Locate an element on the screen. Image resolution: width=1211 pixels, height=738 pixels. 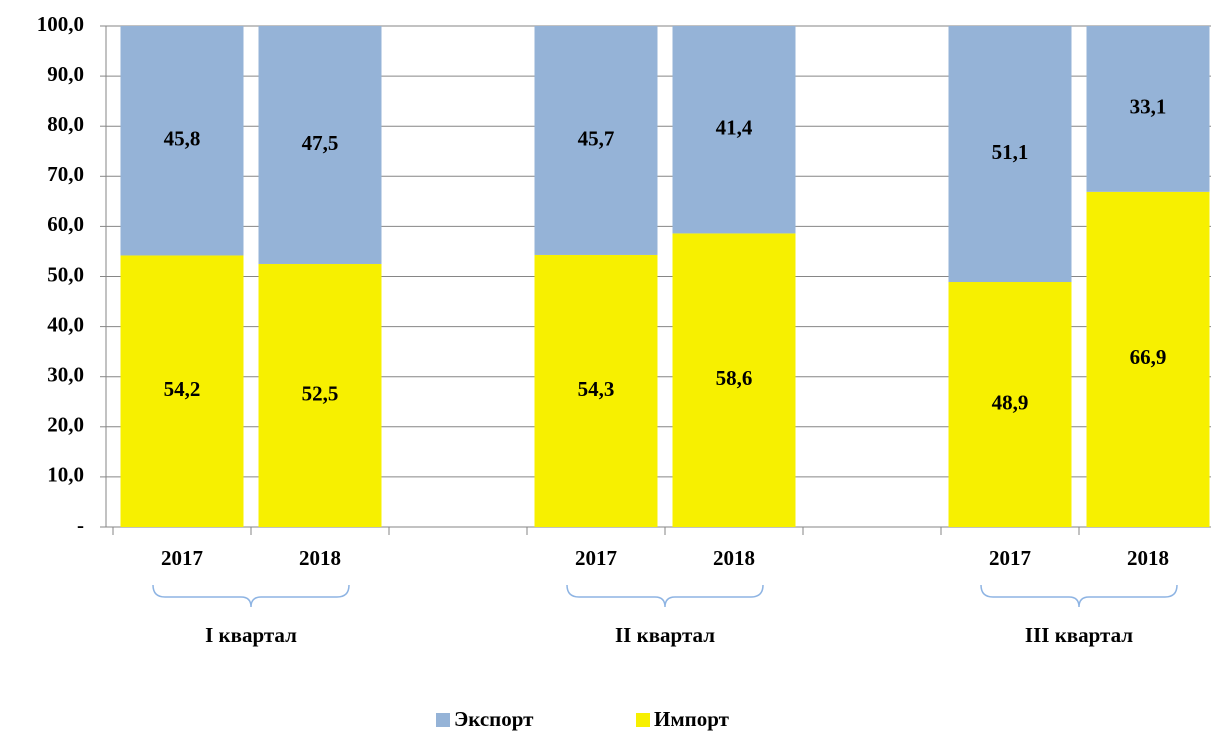
group-label: III квартал is located at coordinates (1079, 635).